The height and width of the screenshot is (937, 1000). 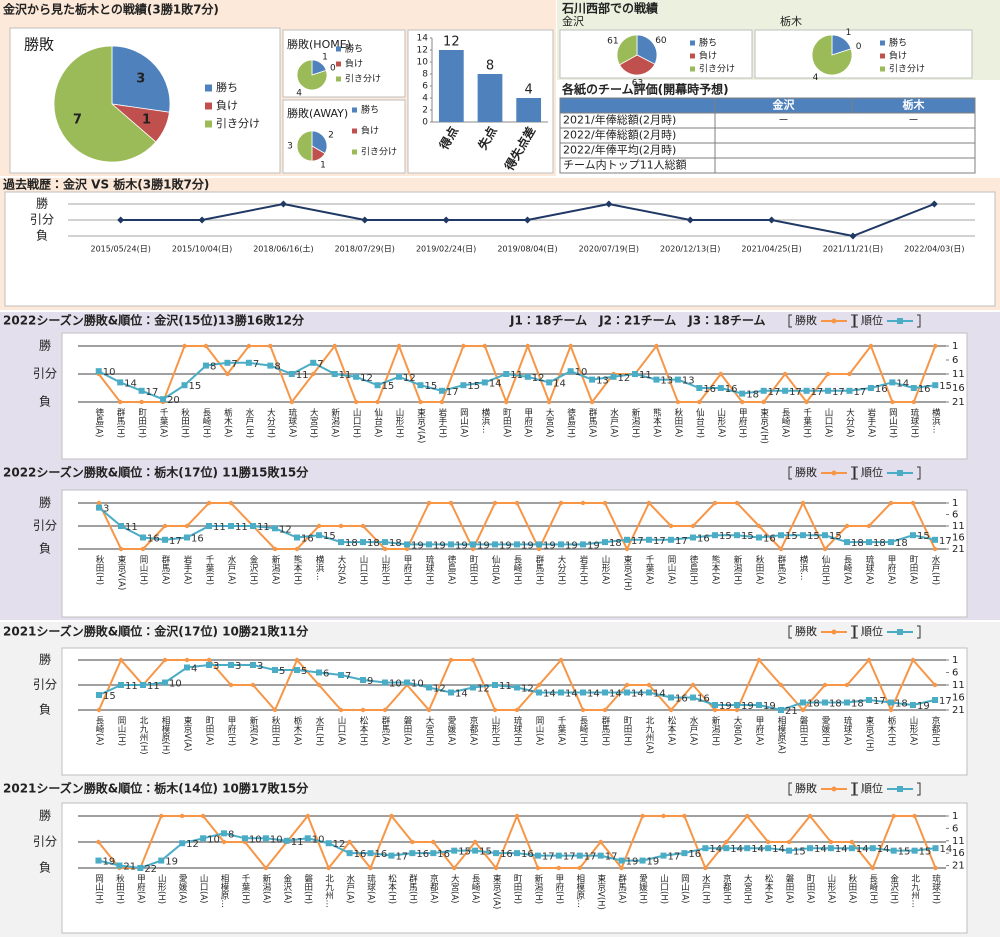 I want to click on x-tick-label: 愛媛(H), so click(x=643, y=888).